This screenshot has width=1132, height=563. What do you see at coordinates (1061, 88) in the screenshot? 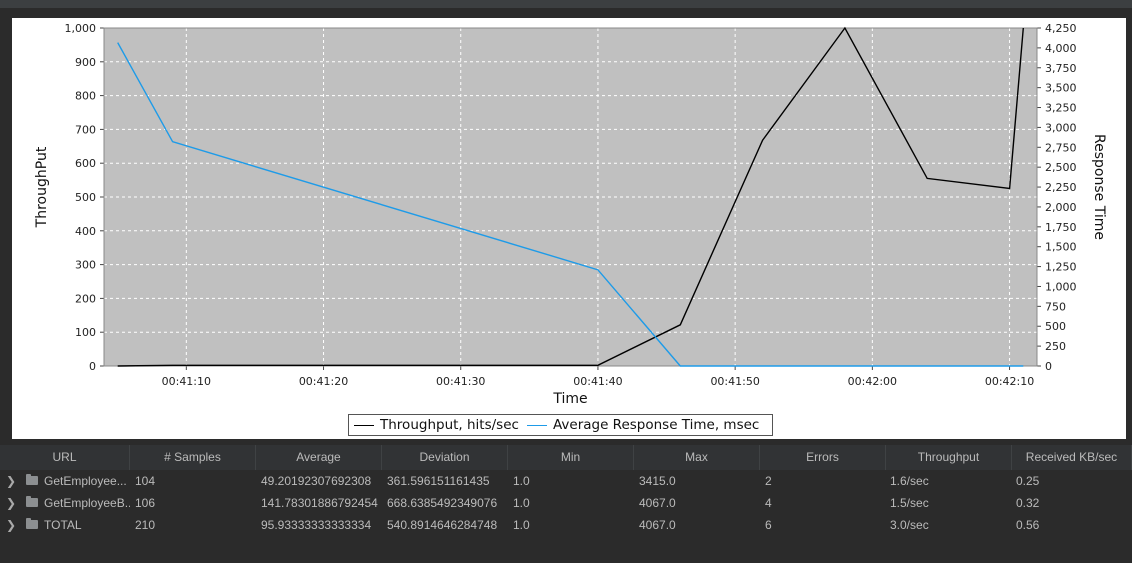
I see `y-right-tick-label: 3,500` at bounding box center [1061, 88].